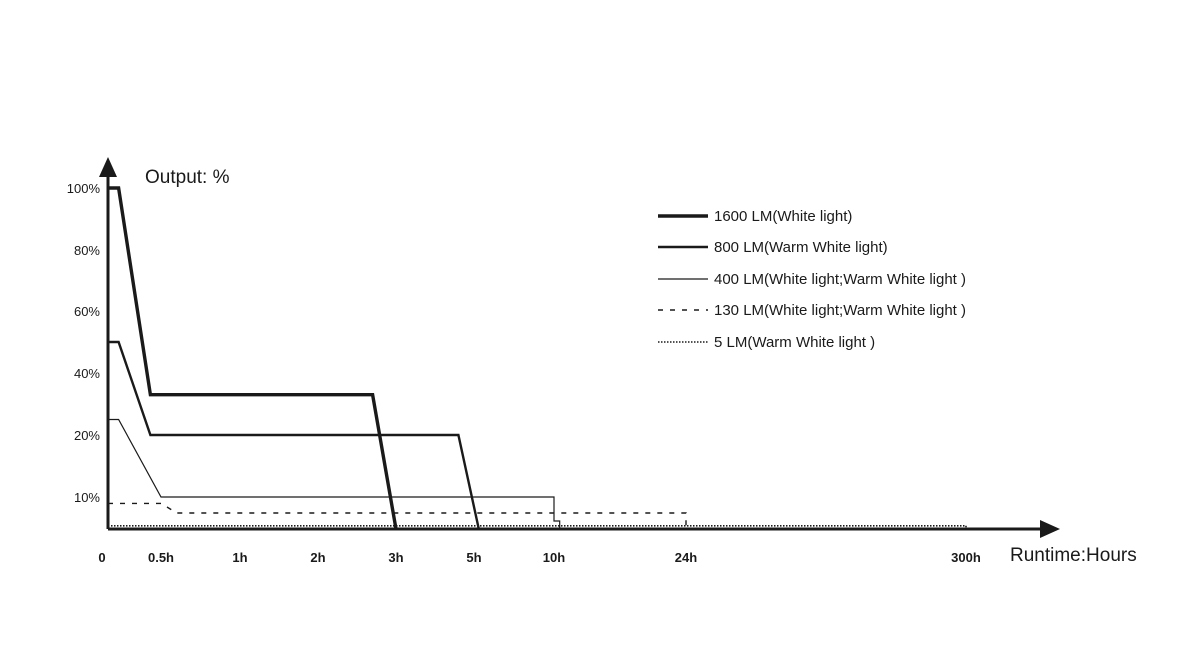 This screenshot has width=1180, height=660. Describe the element at coordinates (801, 247) in the screenshot. I see `legend-label: 800 LM(Warm White light)` at that location.